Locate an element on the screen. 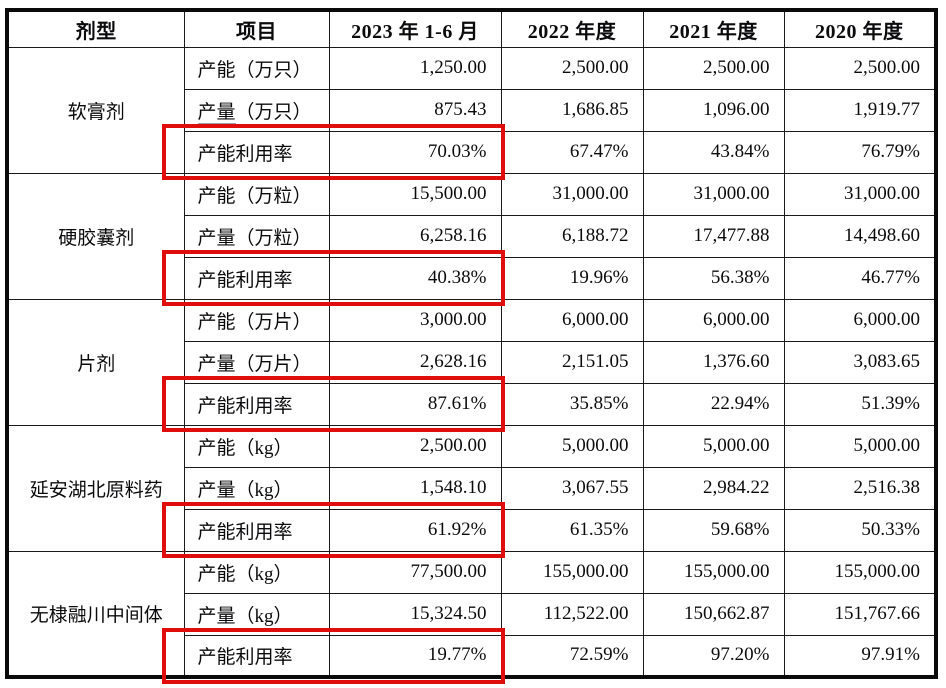 The image size is (946, 688). value-cell: 6,188.72 is located at coordinates (572, 236).